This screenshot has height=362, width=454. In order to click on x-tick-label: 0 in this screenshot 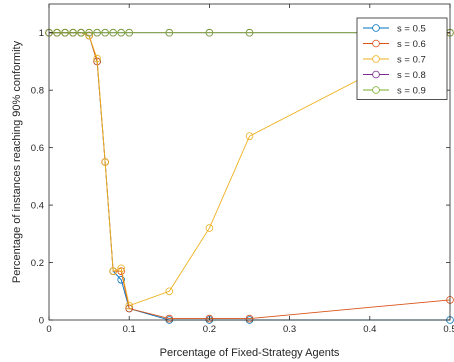, I will do `click(48, 329)`.